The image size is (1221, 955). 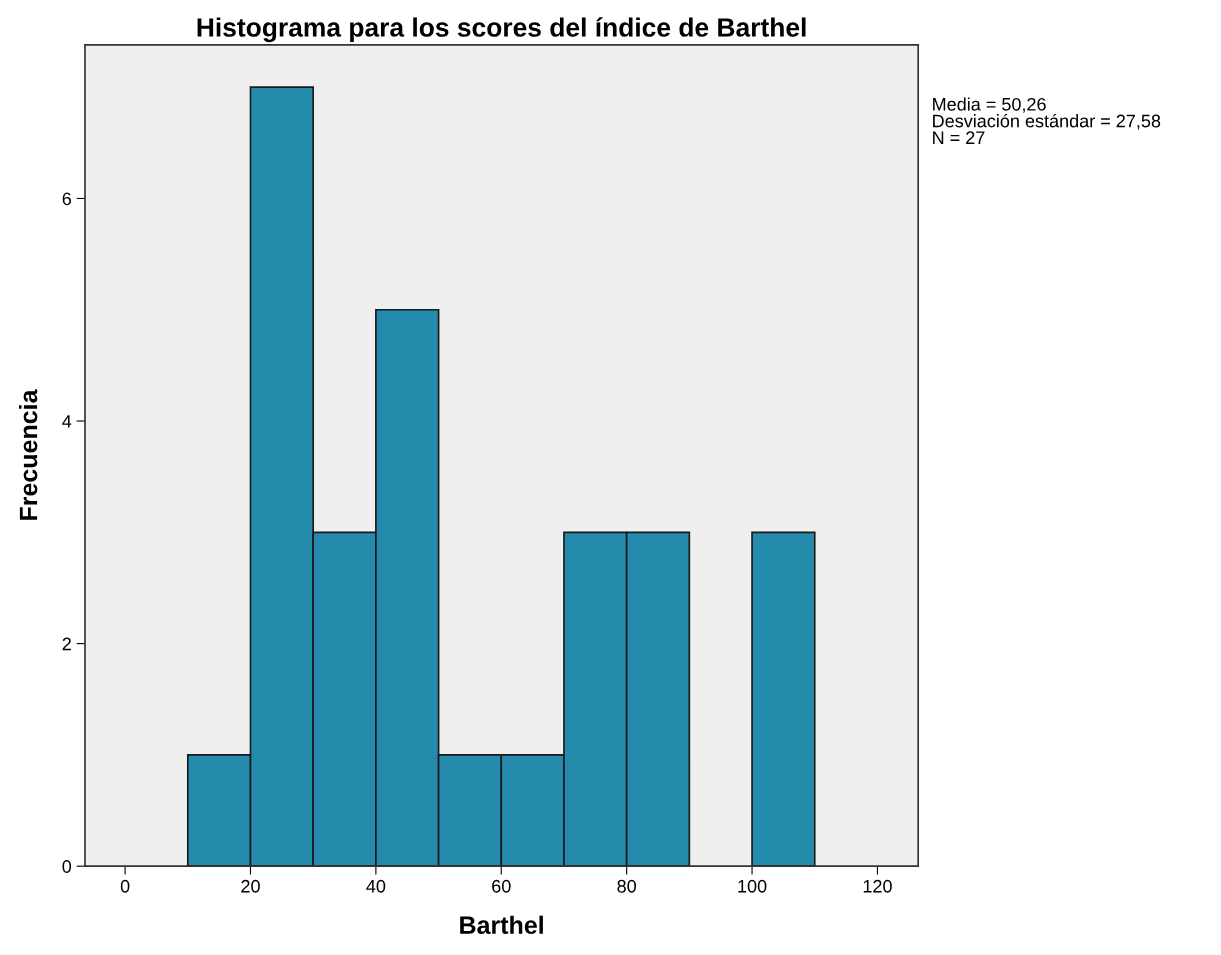 What do you see at coordinates (67, 866) in the screenshot?
I see `y-tick-label: 0` at bounding box center [67, 866].